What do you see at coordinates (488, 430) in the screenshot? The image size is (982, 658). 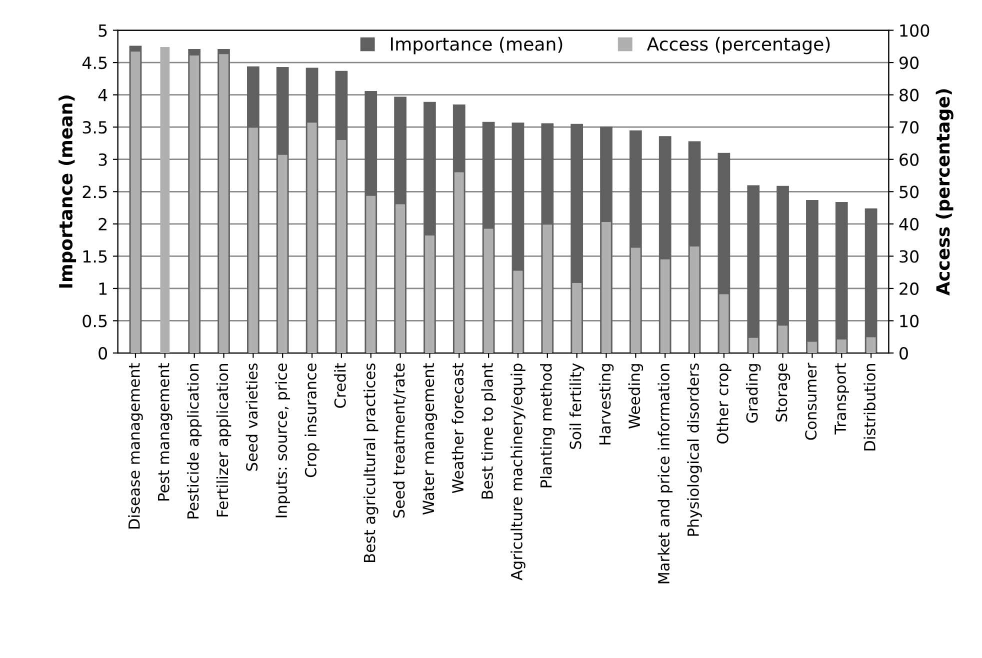 I see `x-tick-label: Best time to plant` at bounding box center [488, 430].